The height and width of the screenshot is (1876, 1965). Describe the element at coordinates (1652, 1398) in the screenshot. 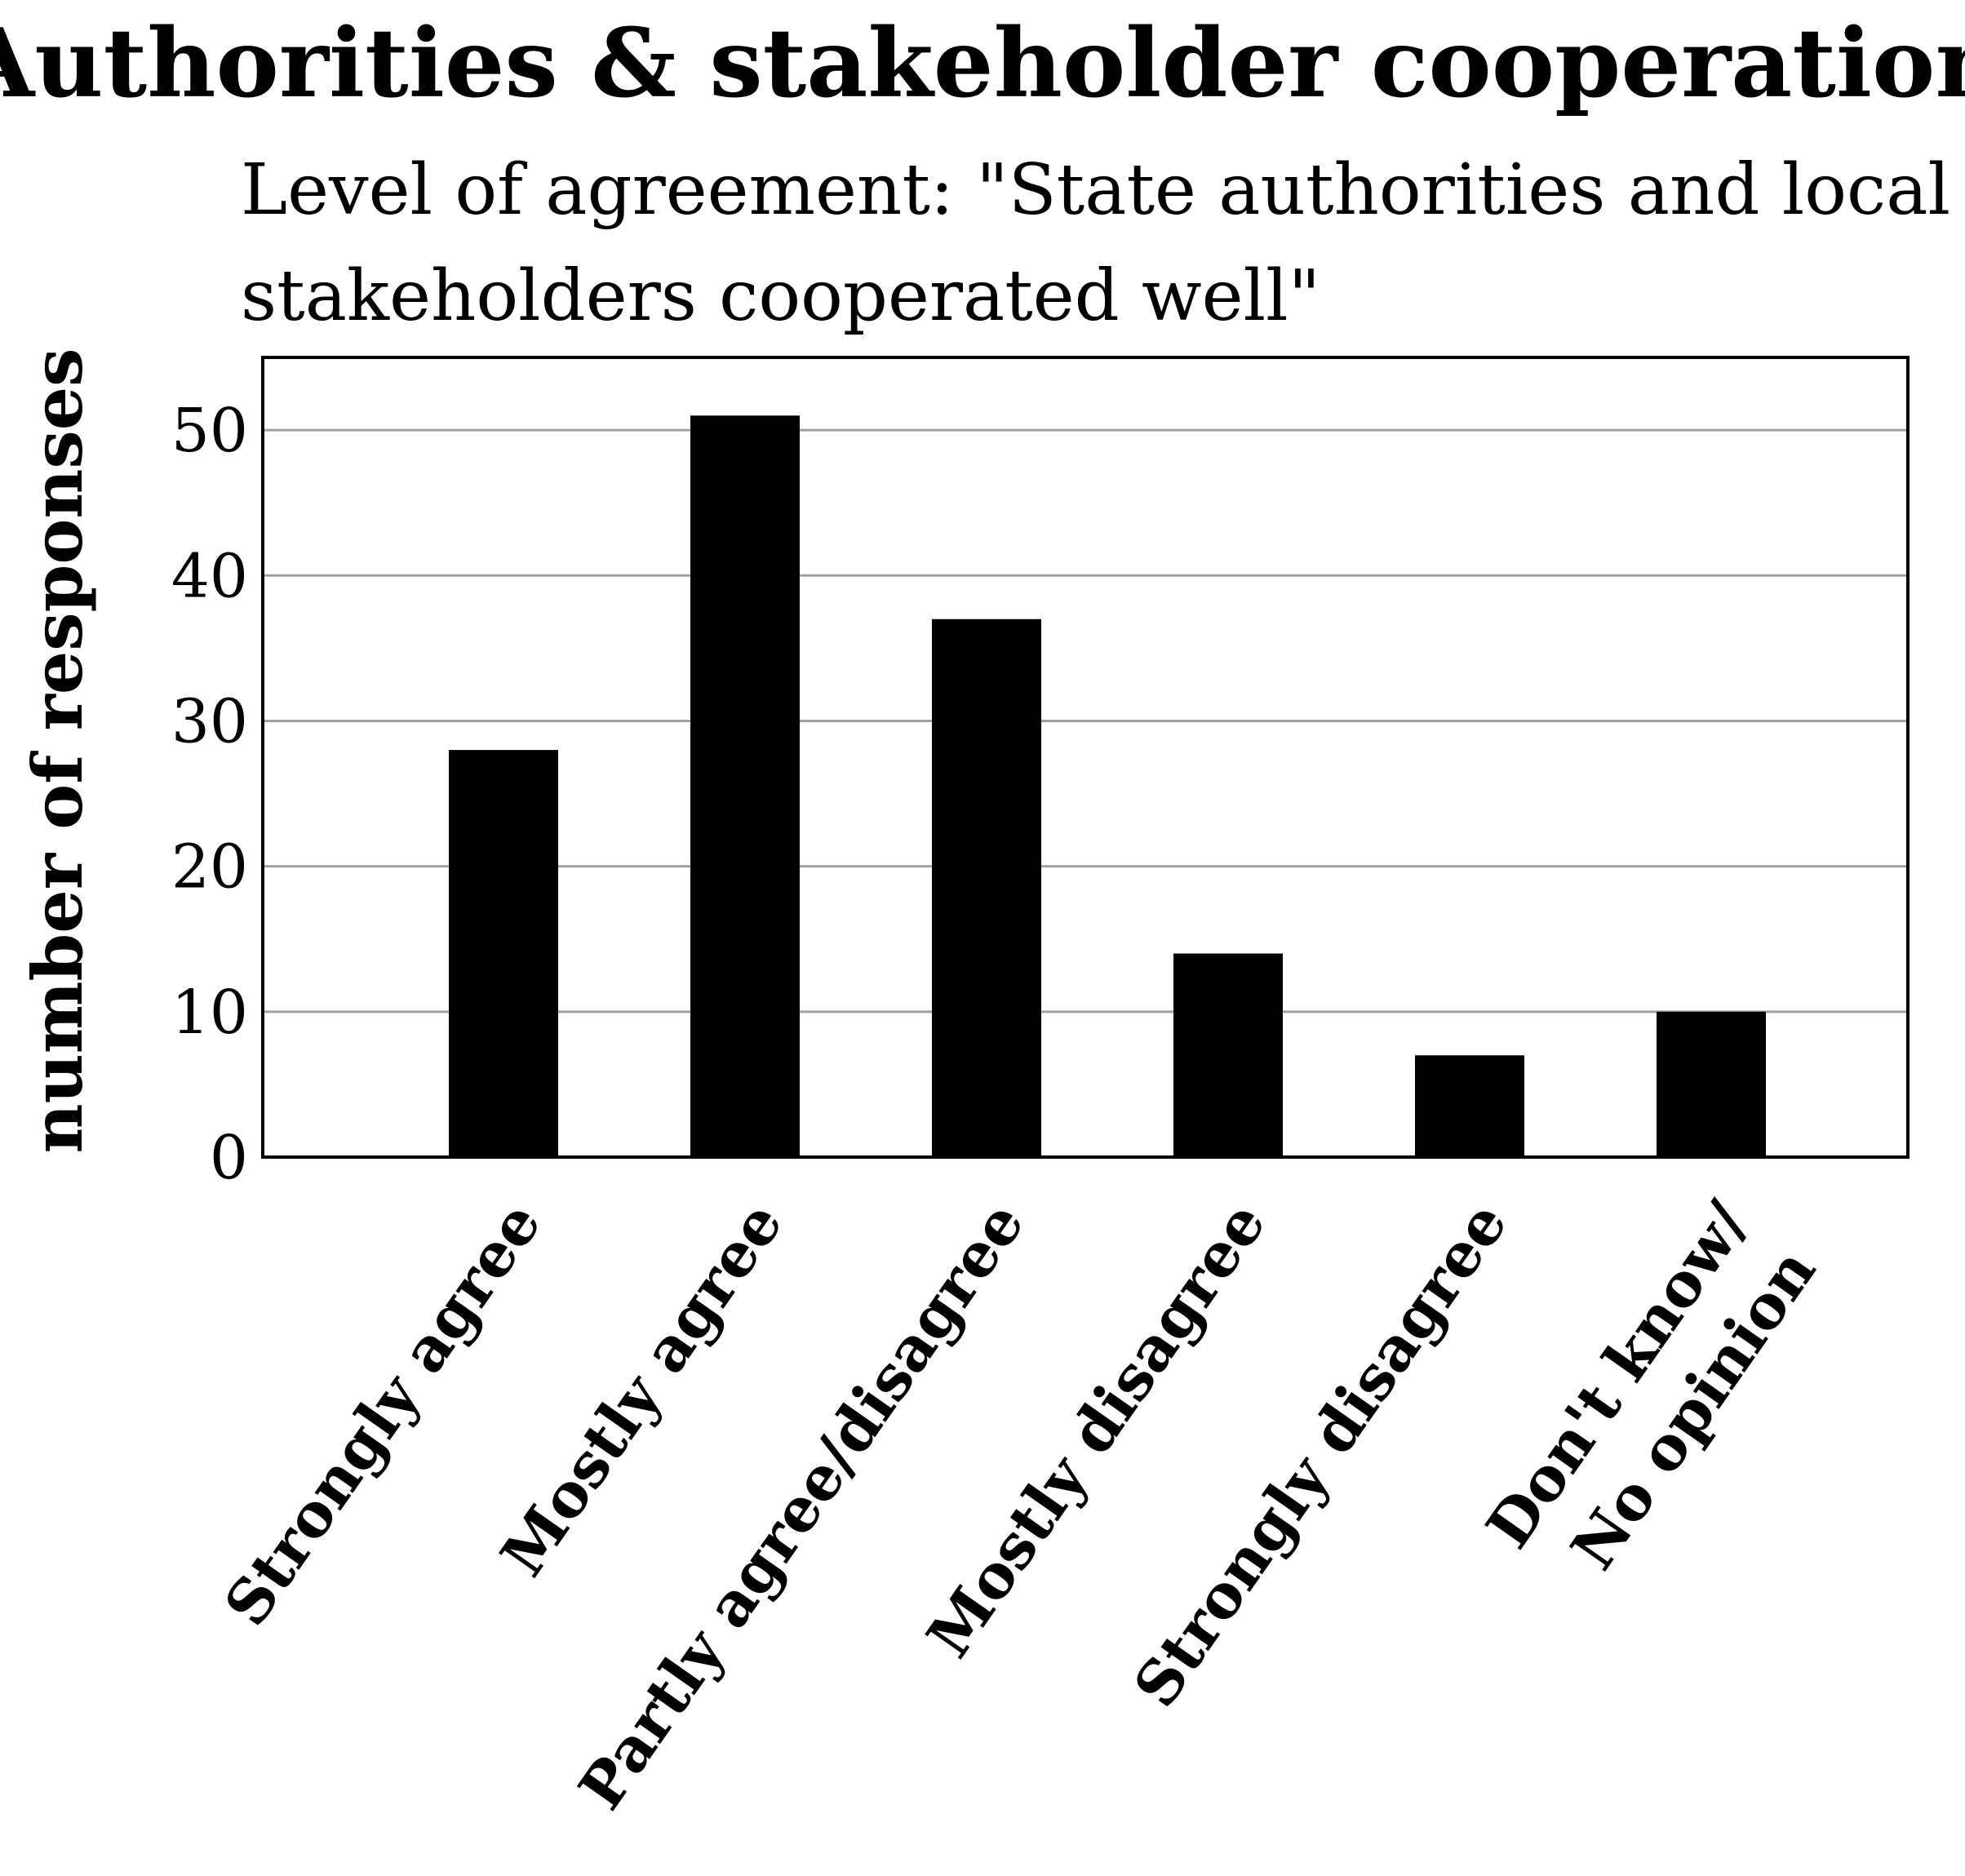

I see `x-tick-label: Don't know/No opinion` at that location.